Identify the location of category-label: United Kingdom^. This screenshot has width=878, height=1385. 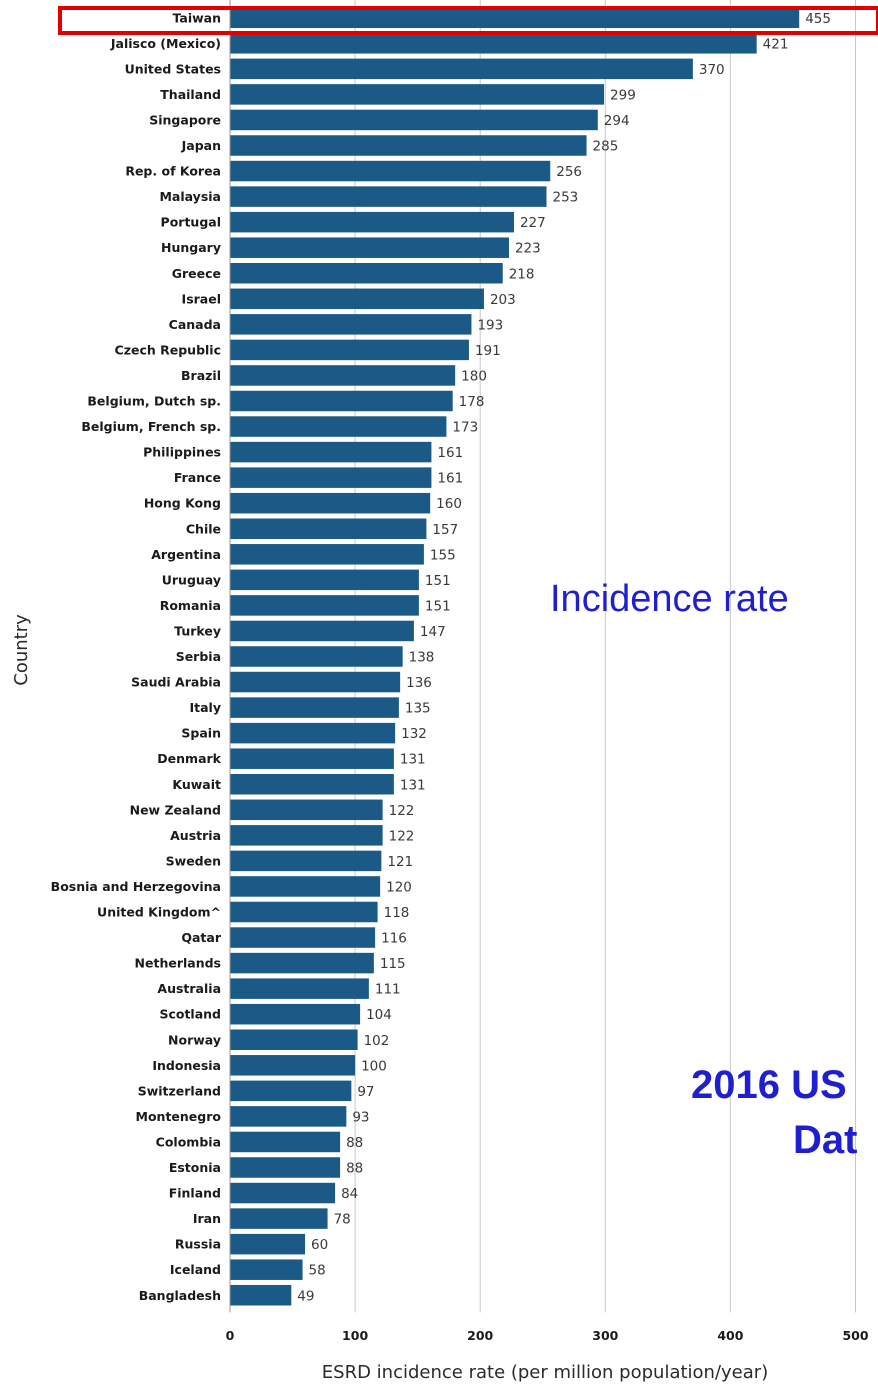
(159, 912).